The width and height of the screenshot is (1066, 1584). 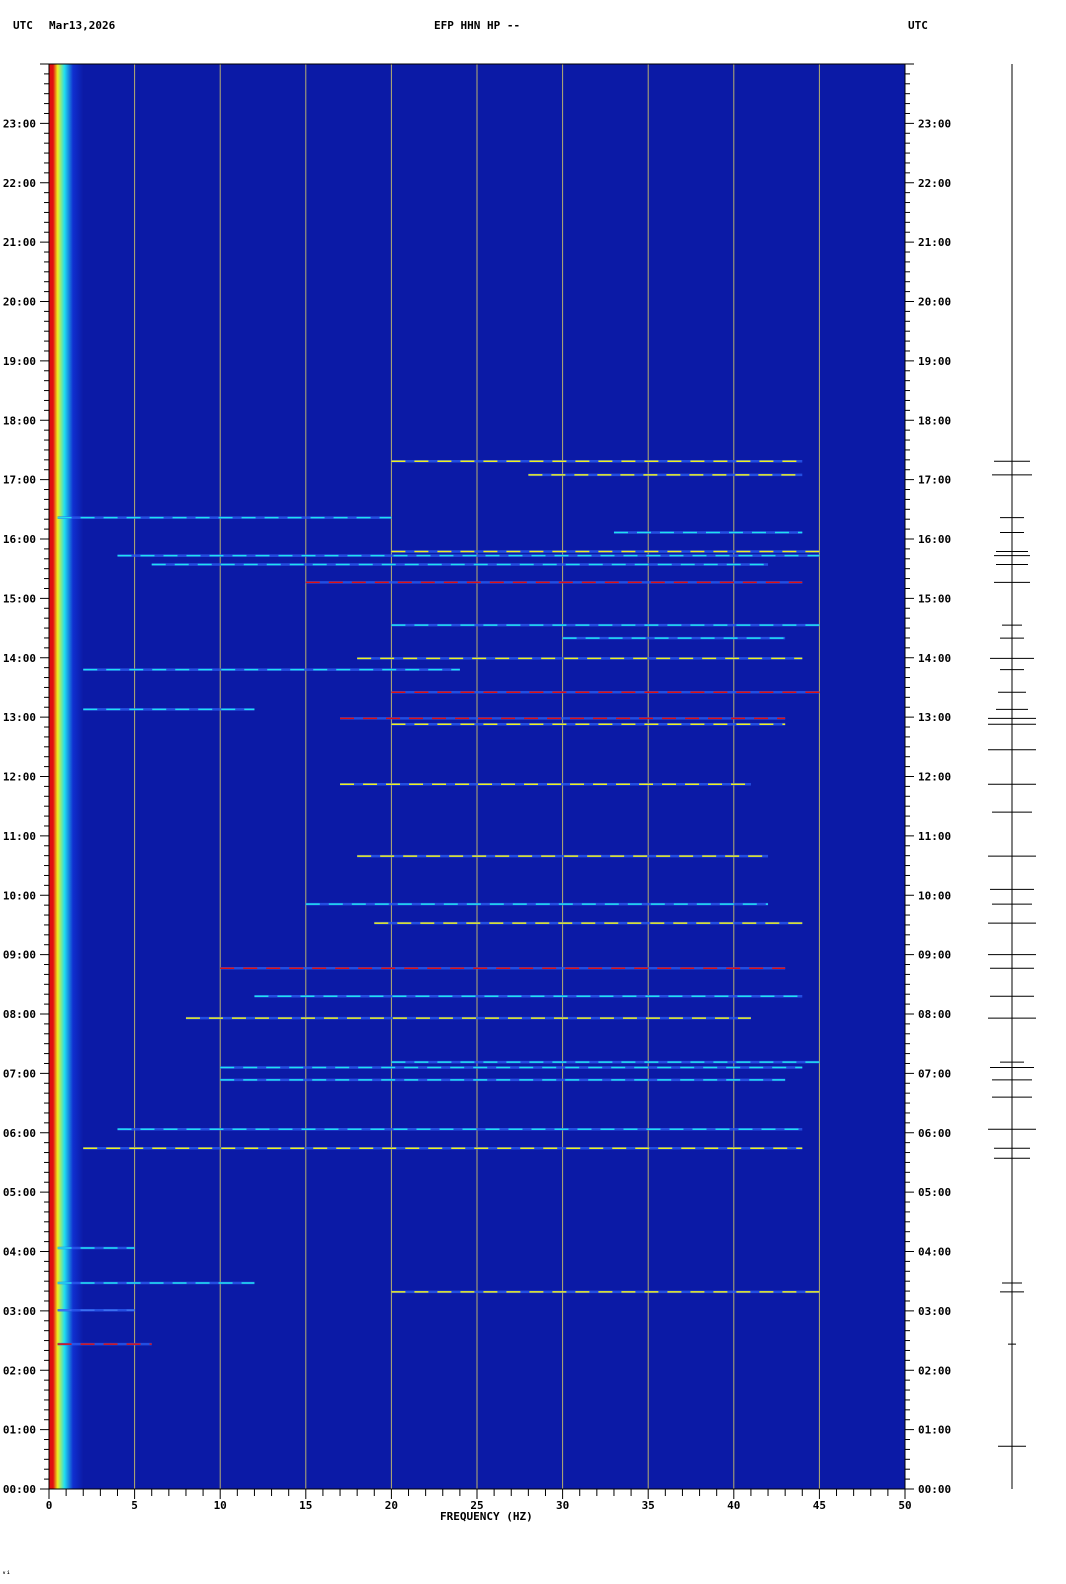 What do you see at coordinates (23, 25) in the screenshot?
I see `left-timezone-label: UTC` at bounding box center [23, 25].